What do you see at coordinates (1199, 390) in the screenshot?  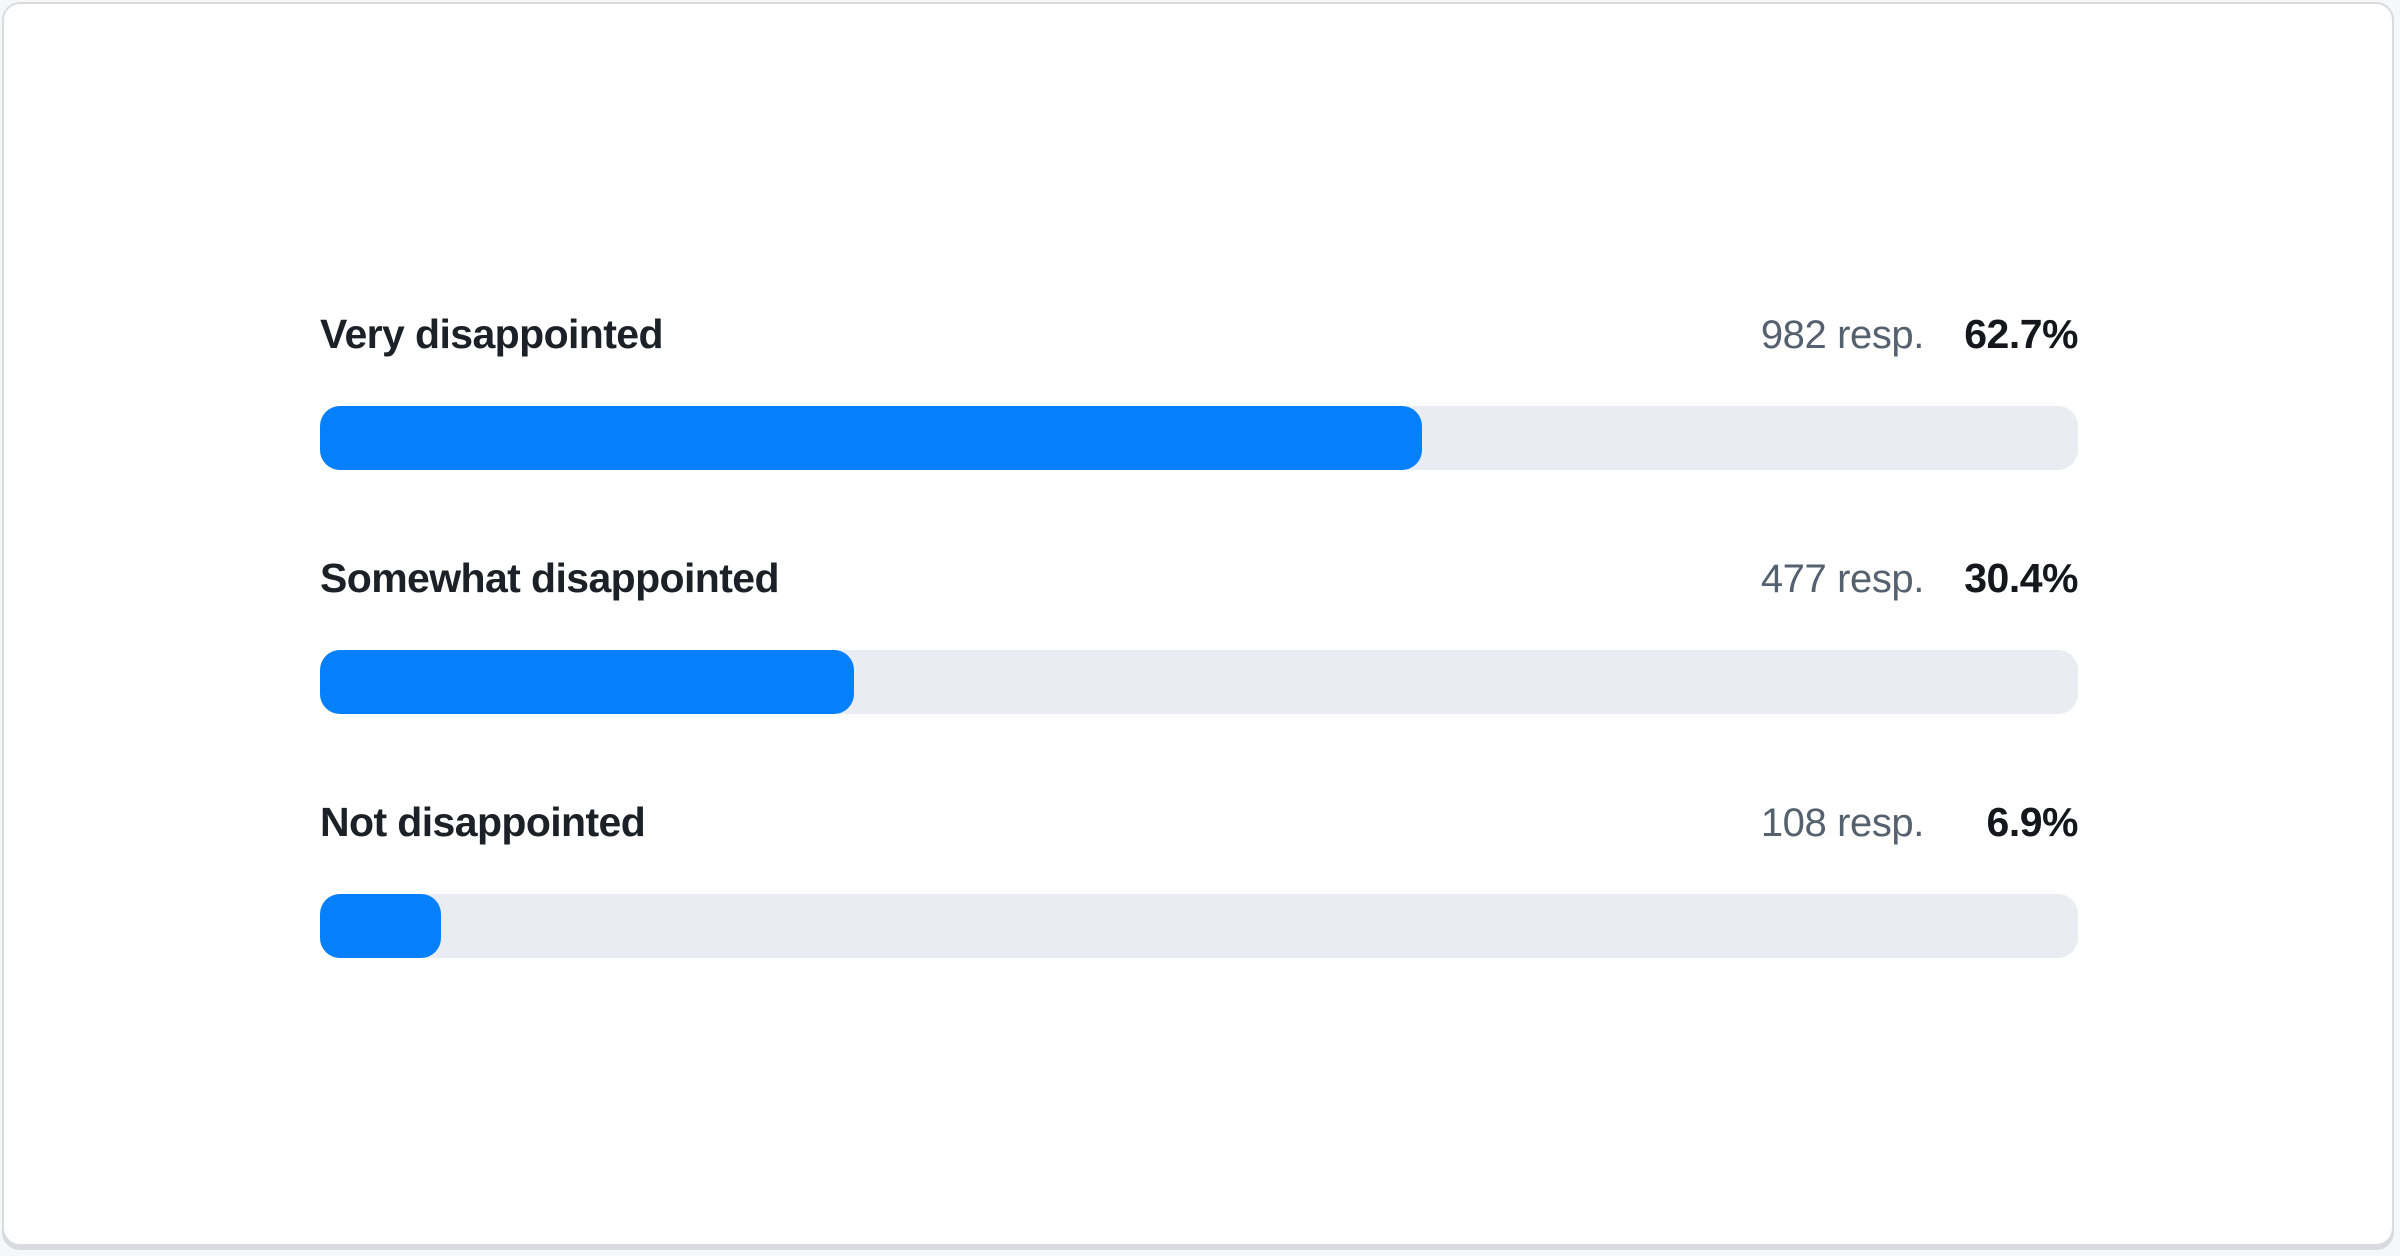 I see `answer-row: Very disappointed 982 resp. 62.7%` at bounding box center [1199, 390].